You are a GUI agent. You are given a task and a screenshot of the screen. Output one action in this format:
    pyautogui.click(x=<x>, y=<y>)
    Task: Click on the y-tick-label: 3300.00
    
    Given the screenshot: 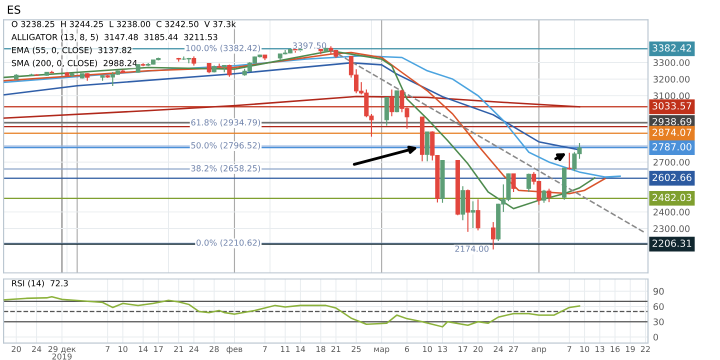 What is the action you would take?
    pyautogui.click(x=672, y=62)
    